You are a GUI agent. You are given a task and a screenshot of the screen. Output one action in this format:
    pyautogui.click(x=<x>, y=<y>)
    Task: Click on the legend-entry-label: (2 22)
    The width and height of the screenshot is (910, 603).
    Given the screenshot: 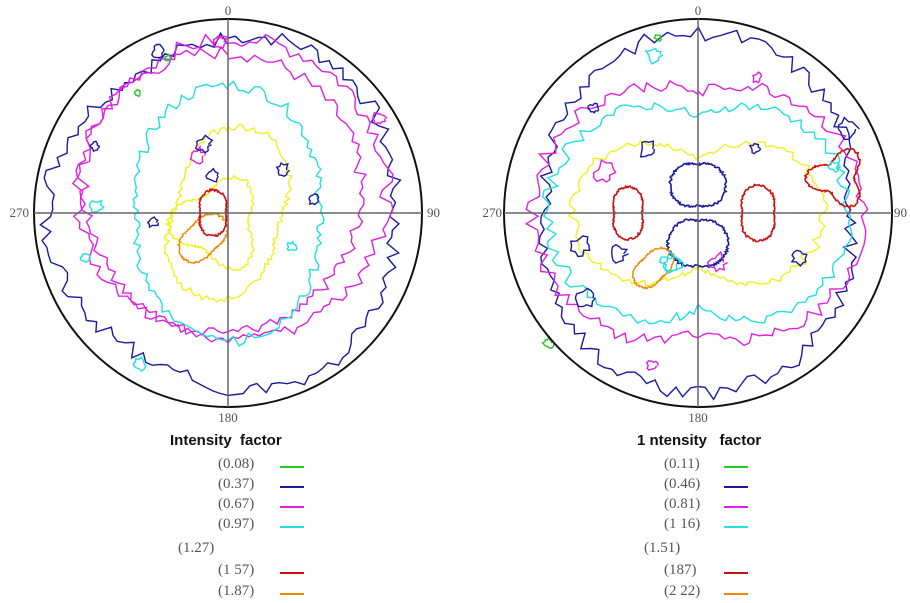 What is the action you would take?
    pyautogui.click(x=682, y=591)
    